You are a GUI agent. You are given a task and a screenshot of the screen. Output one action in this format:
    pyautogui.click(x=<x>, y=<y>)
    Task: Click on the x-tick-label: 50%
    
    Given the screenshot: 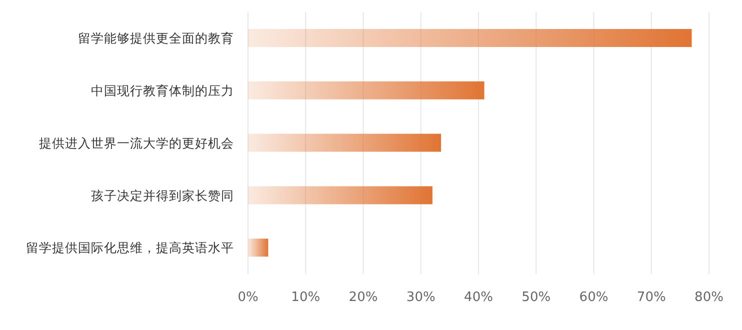 What is the action you would take?
    pyautogui.click(x=536, y=298)
    